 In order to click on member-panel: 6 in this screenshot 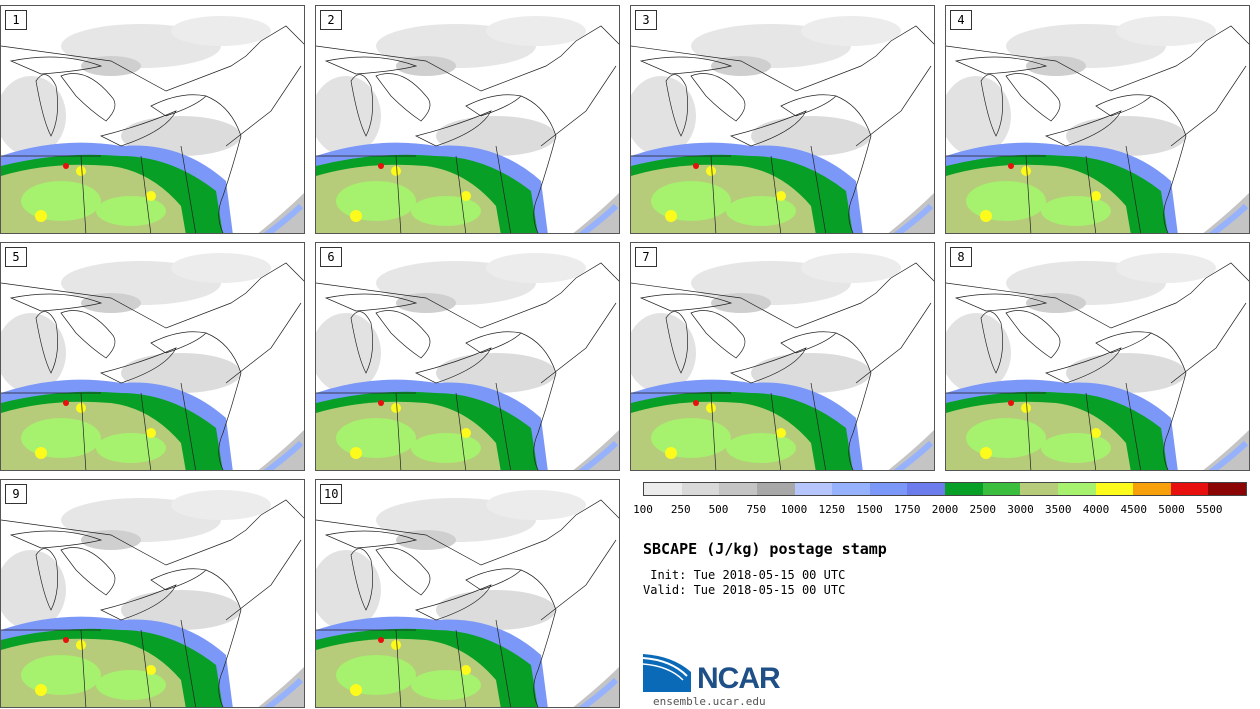, I will do `click(467, 356)`.